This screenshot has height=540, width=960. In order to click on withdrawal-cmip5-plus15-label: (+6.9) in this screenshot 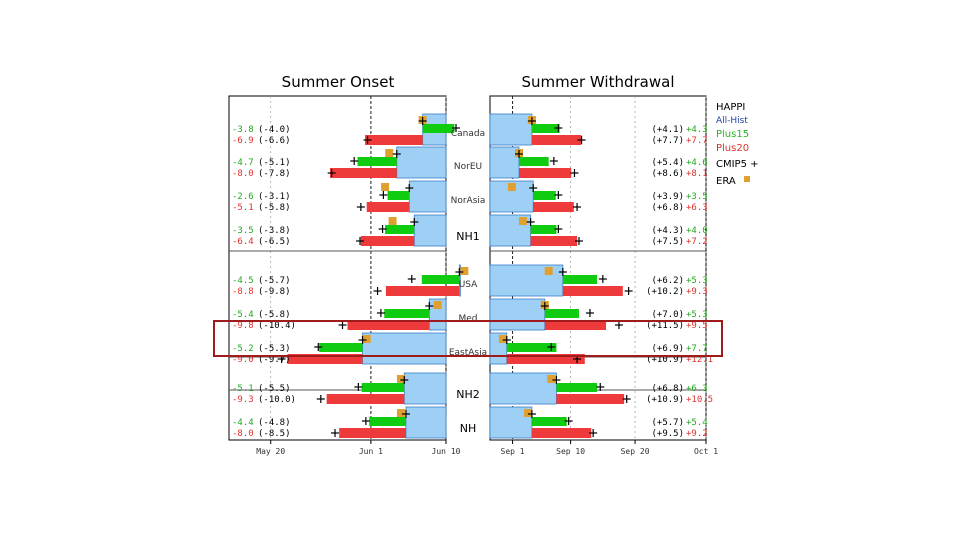, I will do `click(667, 349)`.